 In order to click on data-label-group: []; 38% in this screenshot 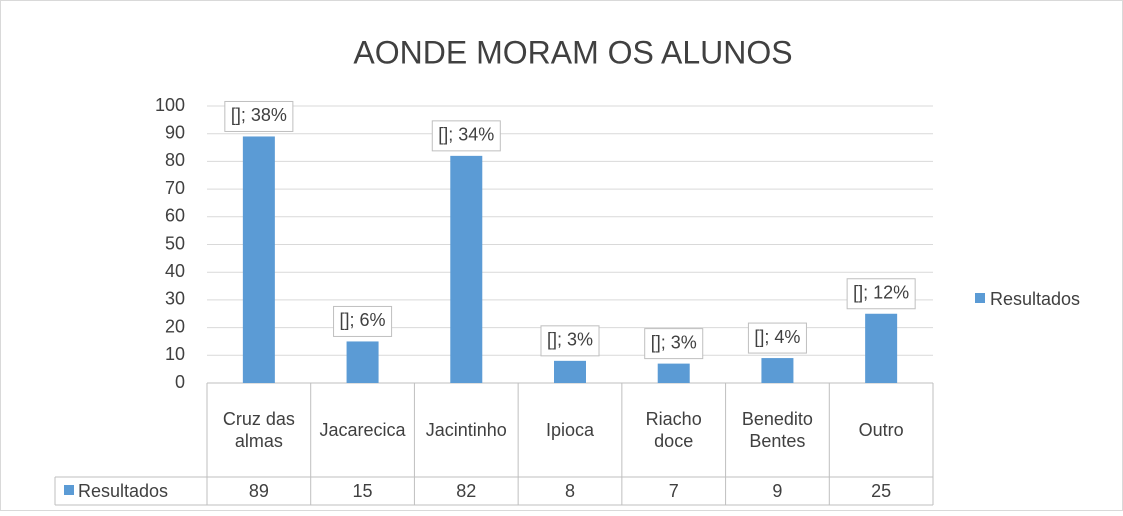, I will do `click(259, 116)`.